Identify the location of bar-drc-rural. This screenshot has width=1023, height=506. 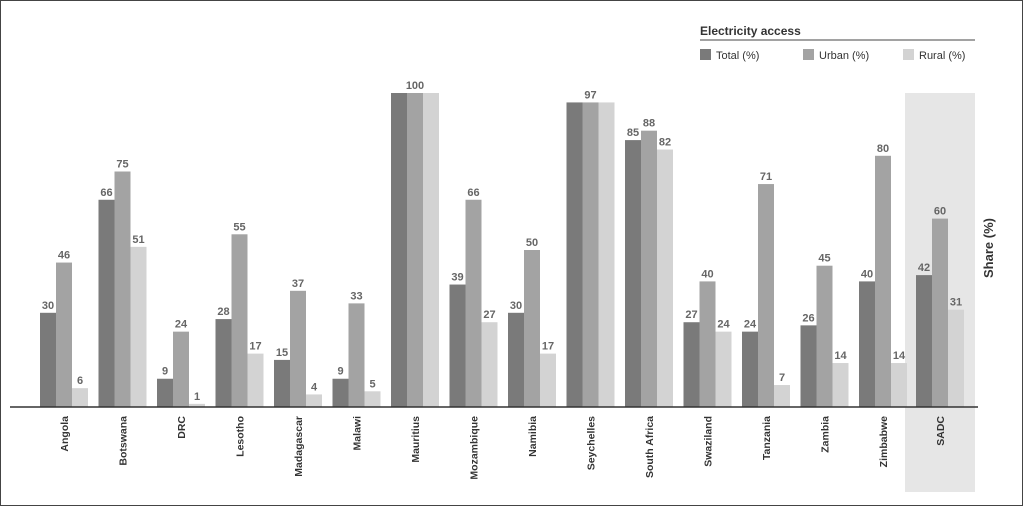
(197, 405).